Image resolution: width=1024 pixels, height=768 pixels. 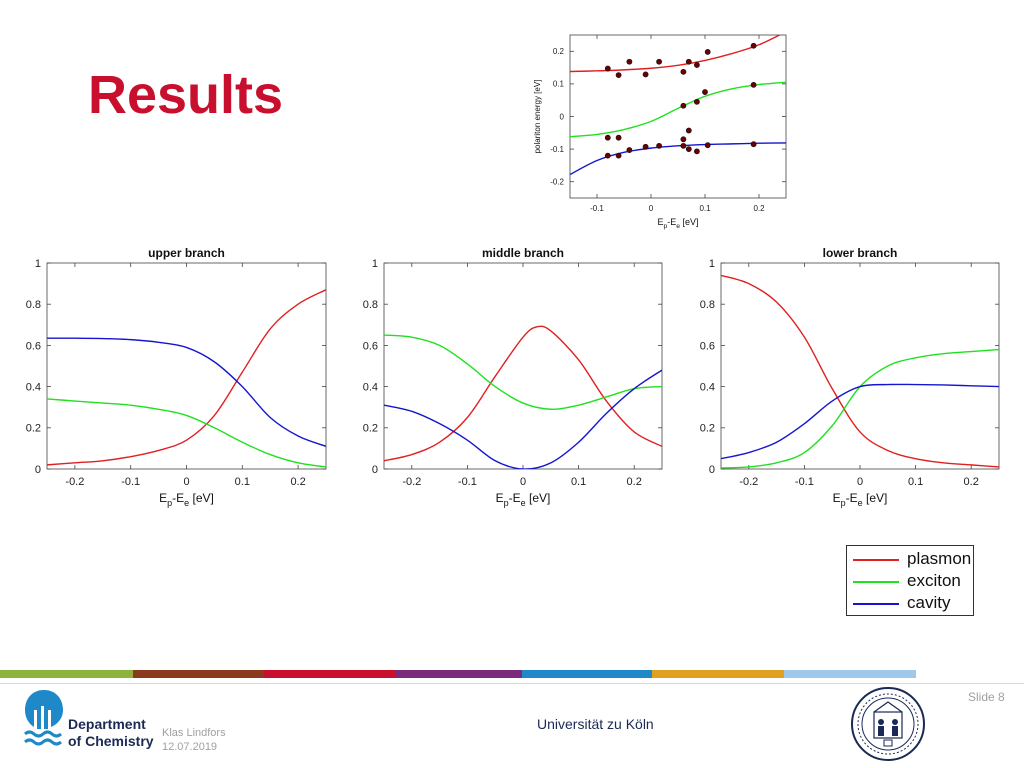 What do you see at coordinates (194, 740) in the screenshot?
I see `author-block: Klas Lindfors 12.07.2019` at bounding box center [194, 740].